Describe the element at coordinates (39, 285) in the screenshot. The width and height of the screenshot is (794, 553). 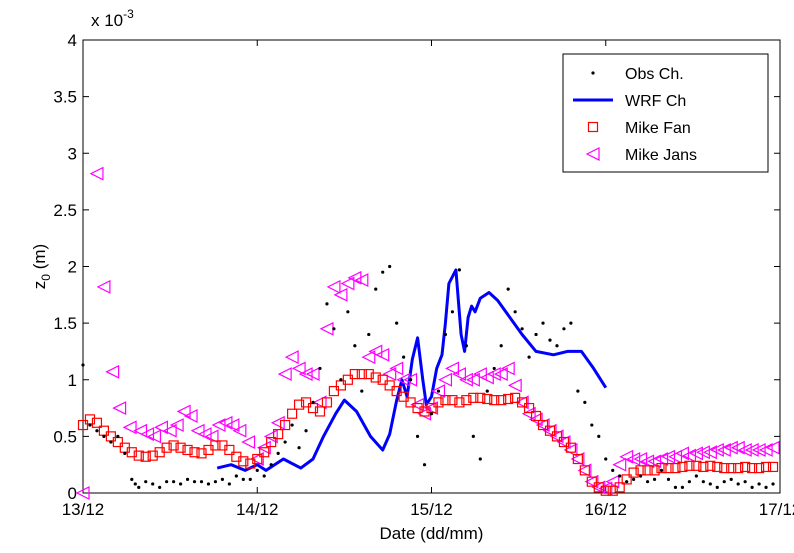
I see `y-axis-label-main: z` at that location.